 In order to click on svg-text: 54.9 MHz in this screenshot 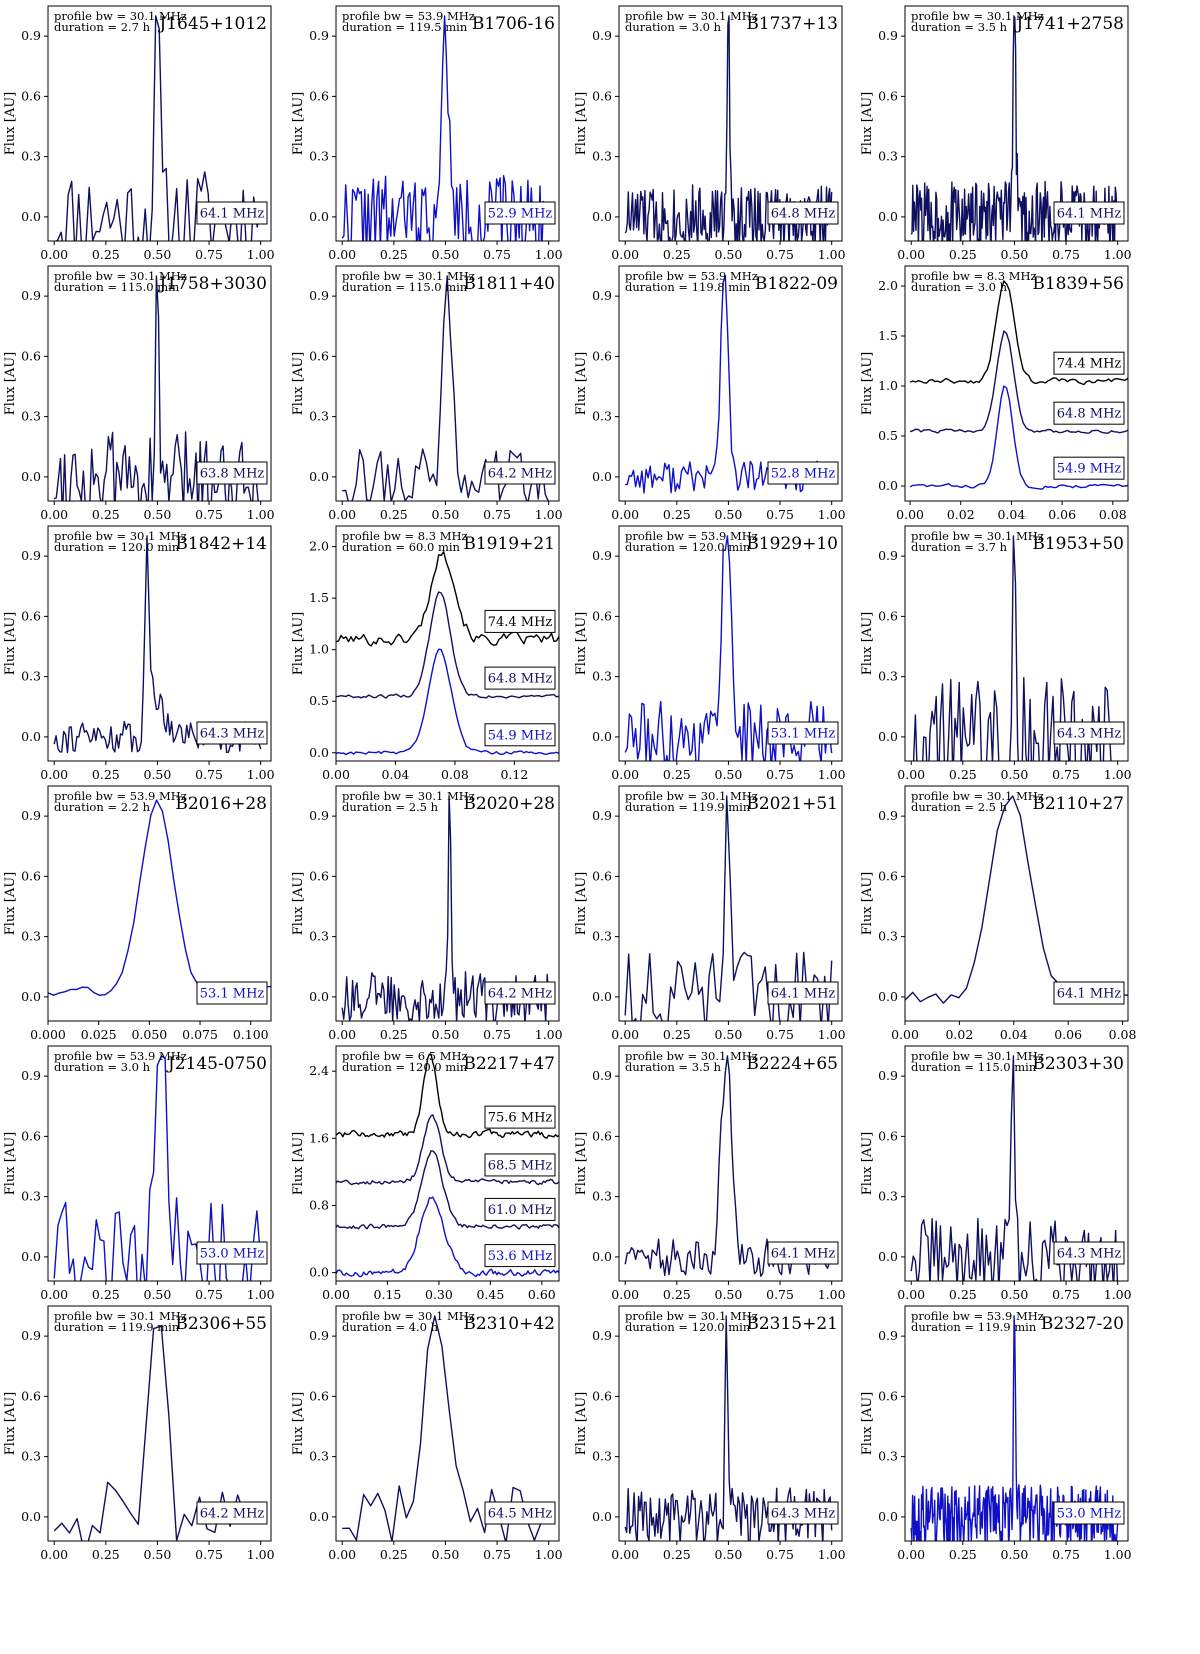, I will do `click(1089, 469)`.